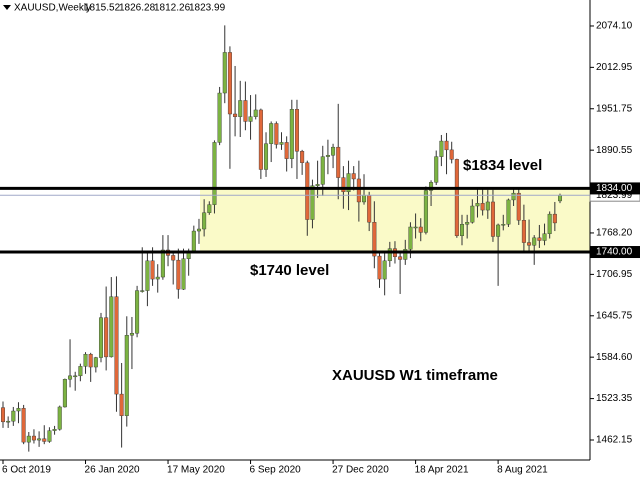 The width and height of the screenshot is (640, 480). I want to click on x-tick-label: 6 Oct 2019, so click(26, 470).